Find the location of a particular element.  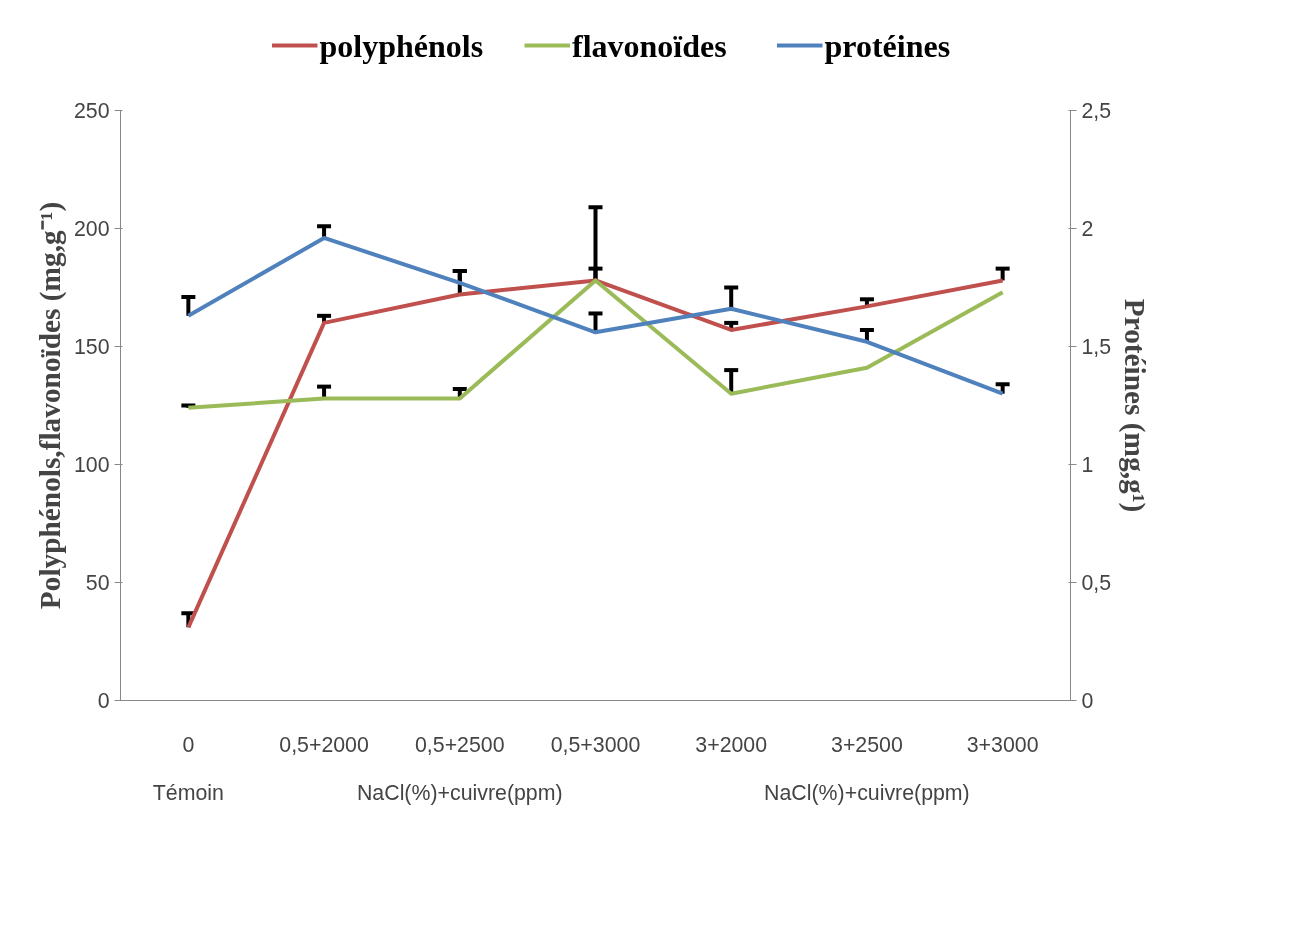

x-tick-label: 0,5+3000 is located at coordinates (595, 744).